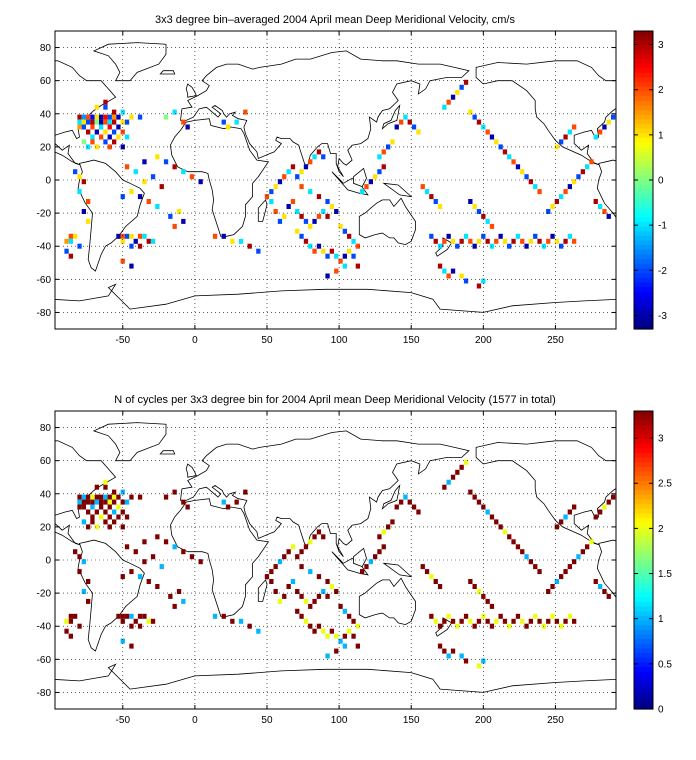 The width and height of the screenshot is (696, 760). What do you see at coordinates (123, 340) in the screenshot?
I see `velocity-x-tick-label: -50` at bounding box center [123, 340].